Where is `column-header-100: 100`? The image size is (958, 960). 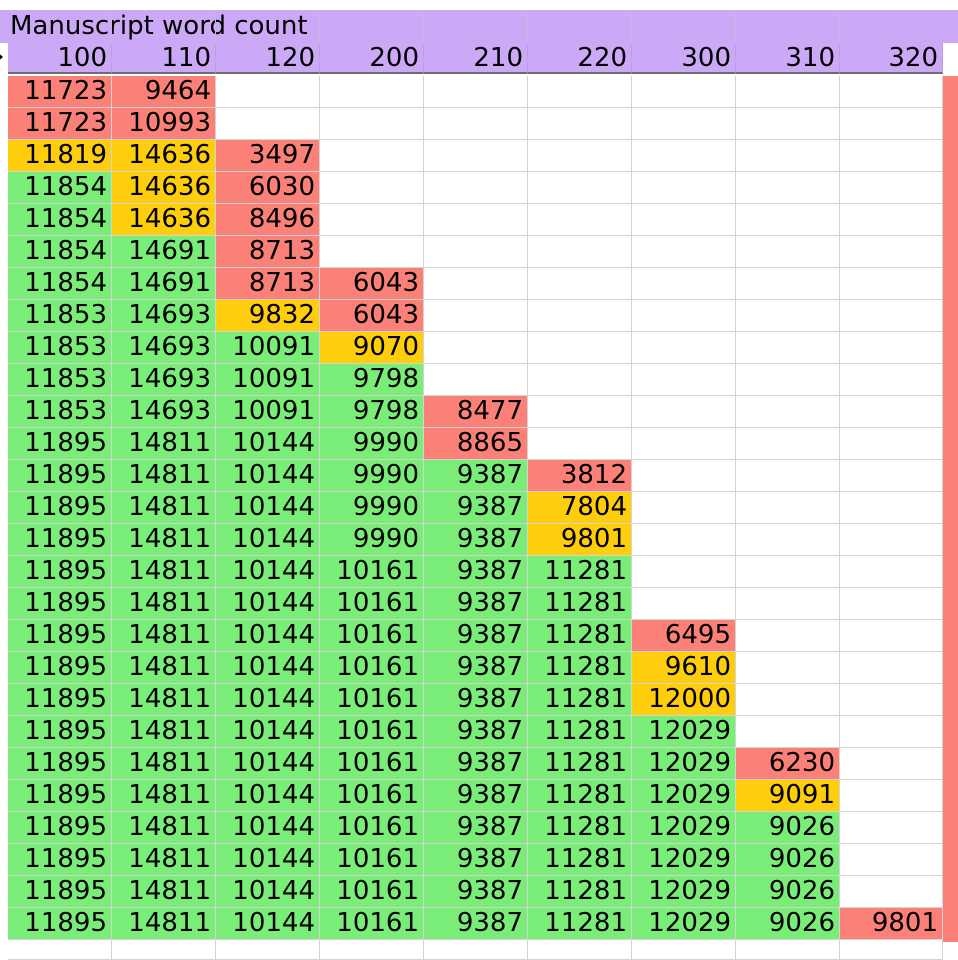 column-header-100: 100 is located at coordinates (60, 58).